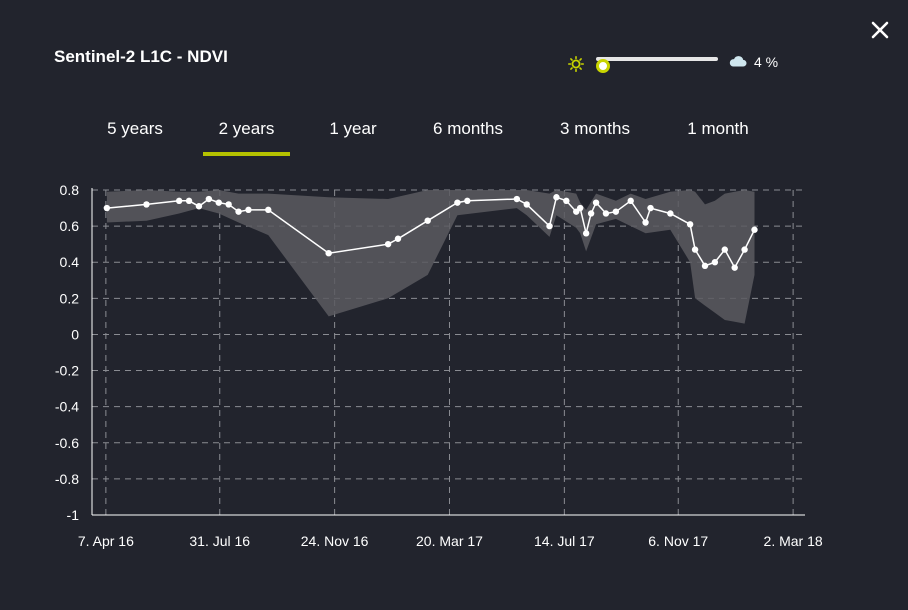 This screenshot has height=610, width=908. I want to click on cloud-coverage-value: 4 %, so click(766, 62).